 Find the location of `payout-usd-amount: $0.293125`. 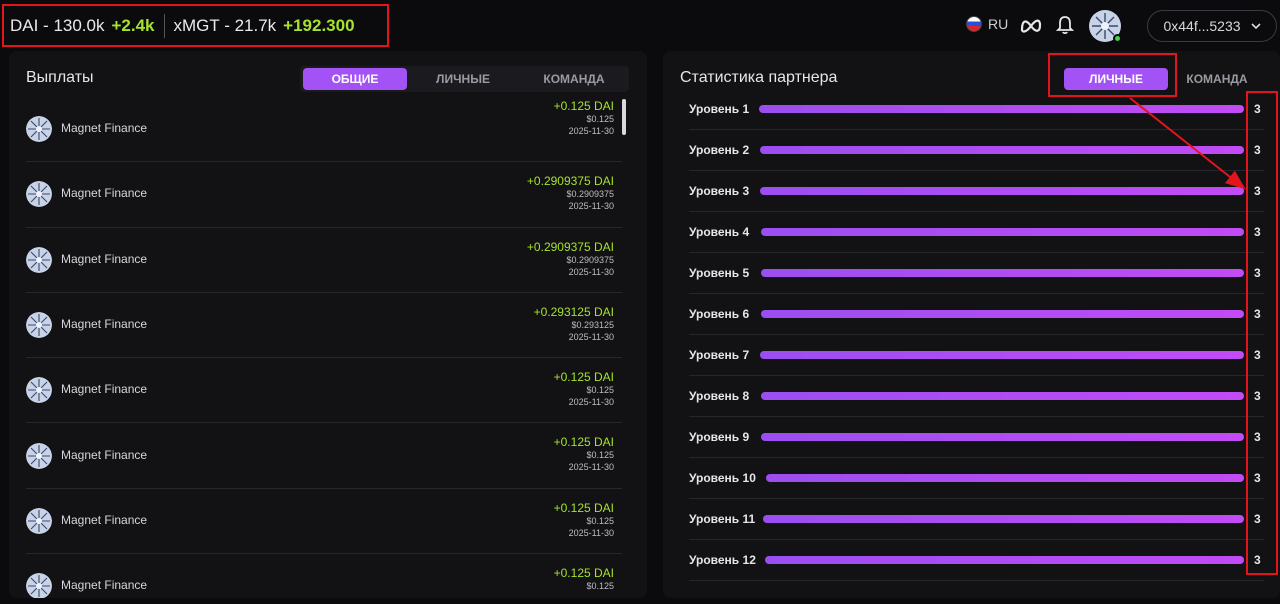

payout-usd-amount: $0.293125 is located at coordinates (592, 324).